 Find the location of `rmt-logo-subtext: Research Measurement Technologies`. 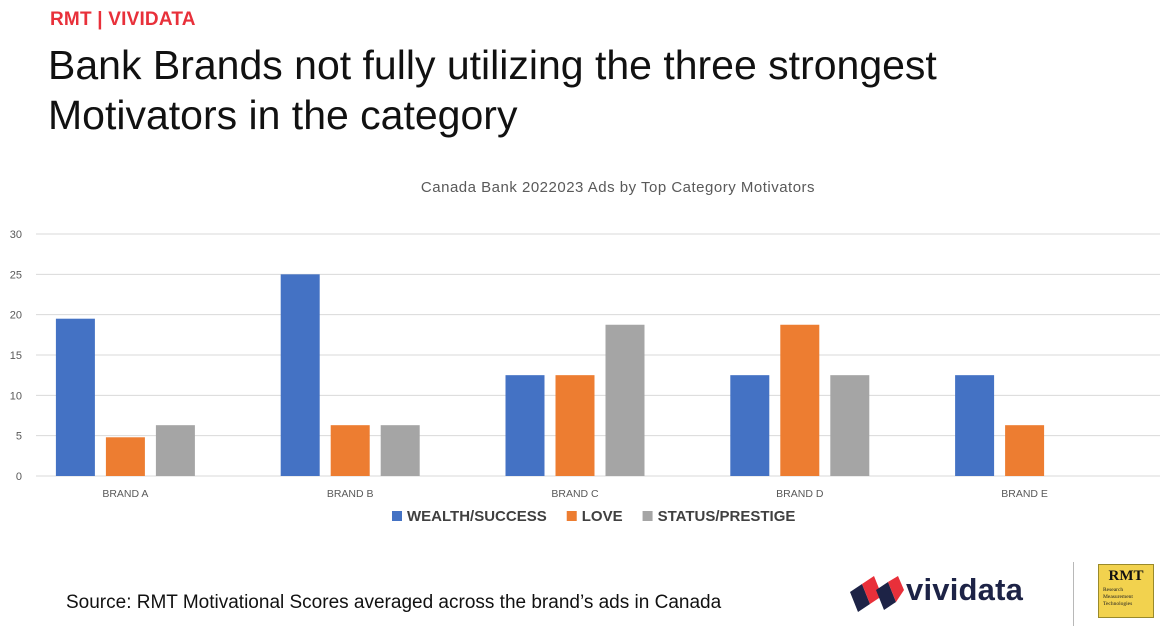

rmt-logo-subtext: Research Measurement Technologies is located at coordinates (1118, 597).